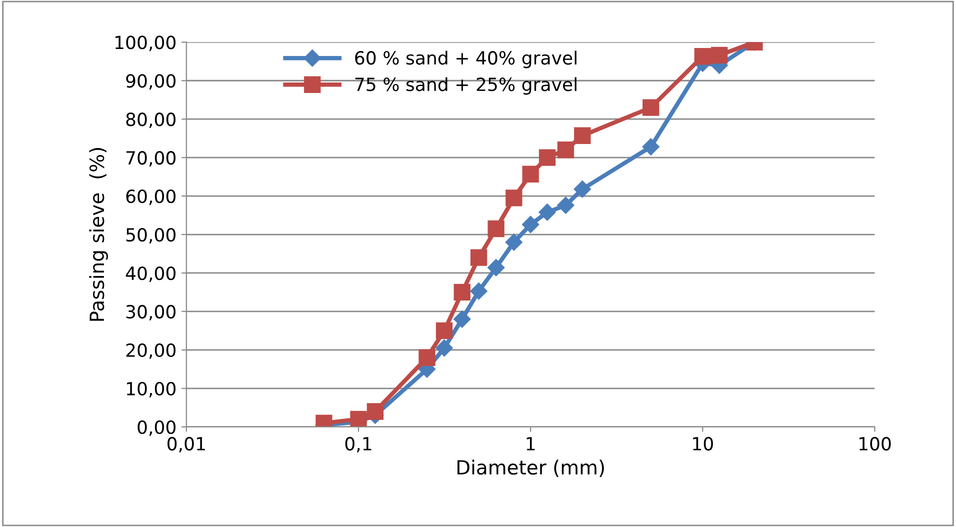 The height and width of the screenshot is (527, 956). I want to click on x-tick-label: 0,1, so click(358, 444).